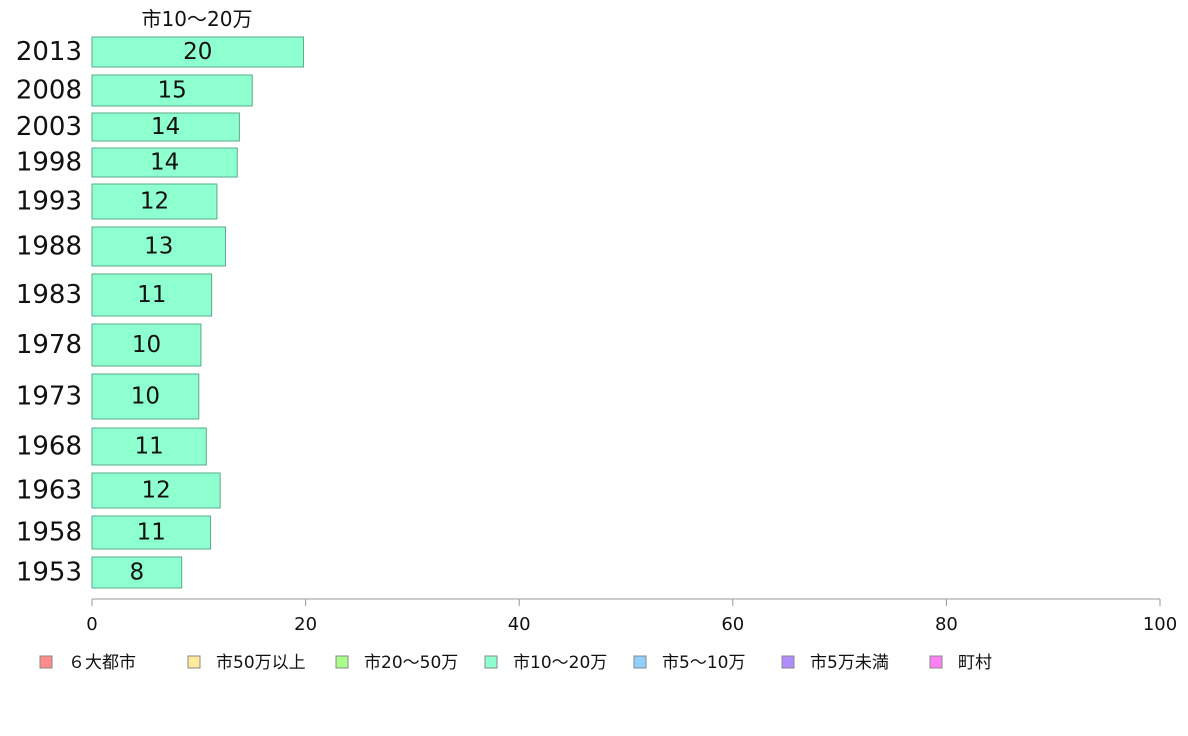 The width and height of the screenshot is (1188, 736). What do you see at coordinates (631, 616) in the screenshot?
I see `x-axis: 0 20 40 60 80 100` at bounding box center [631, 616].